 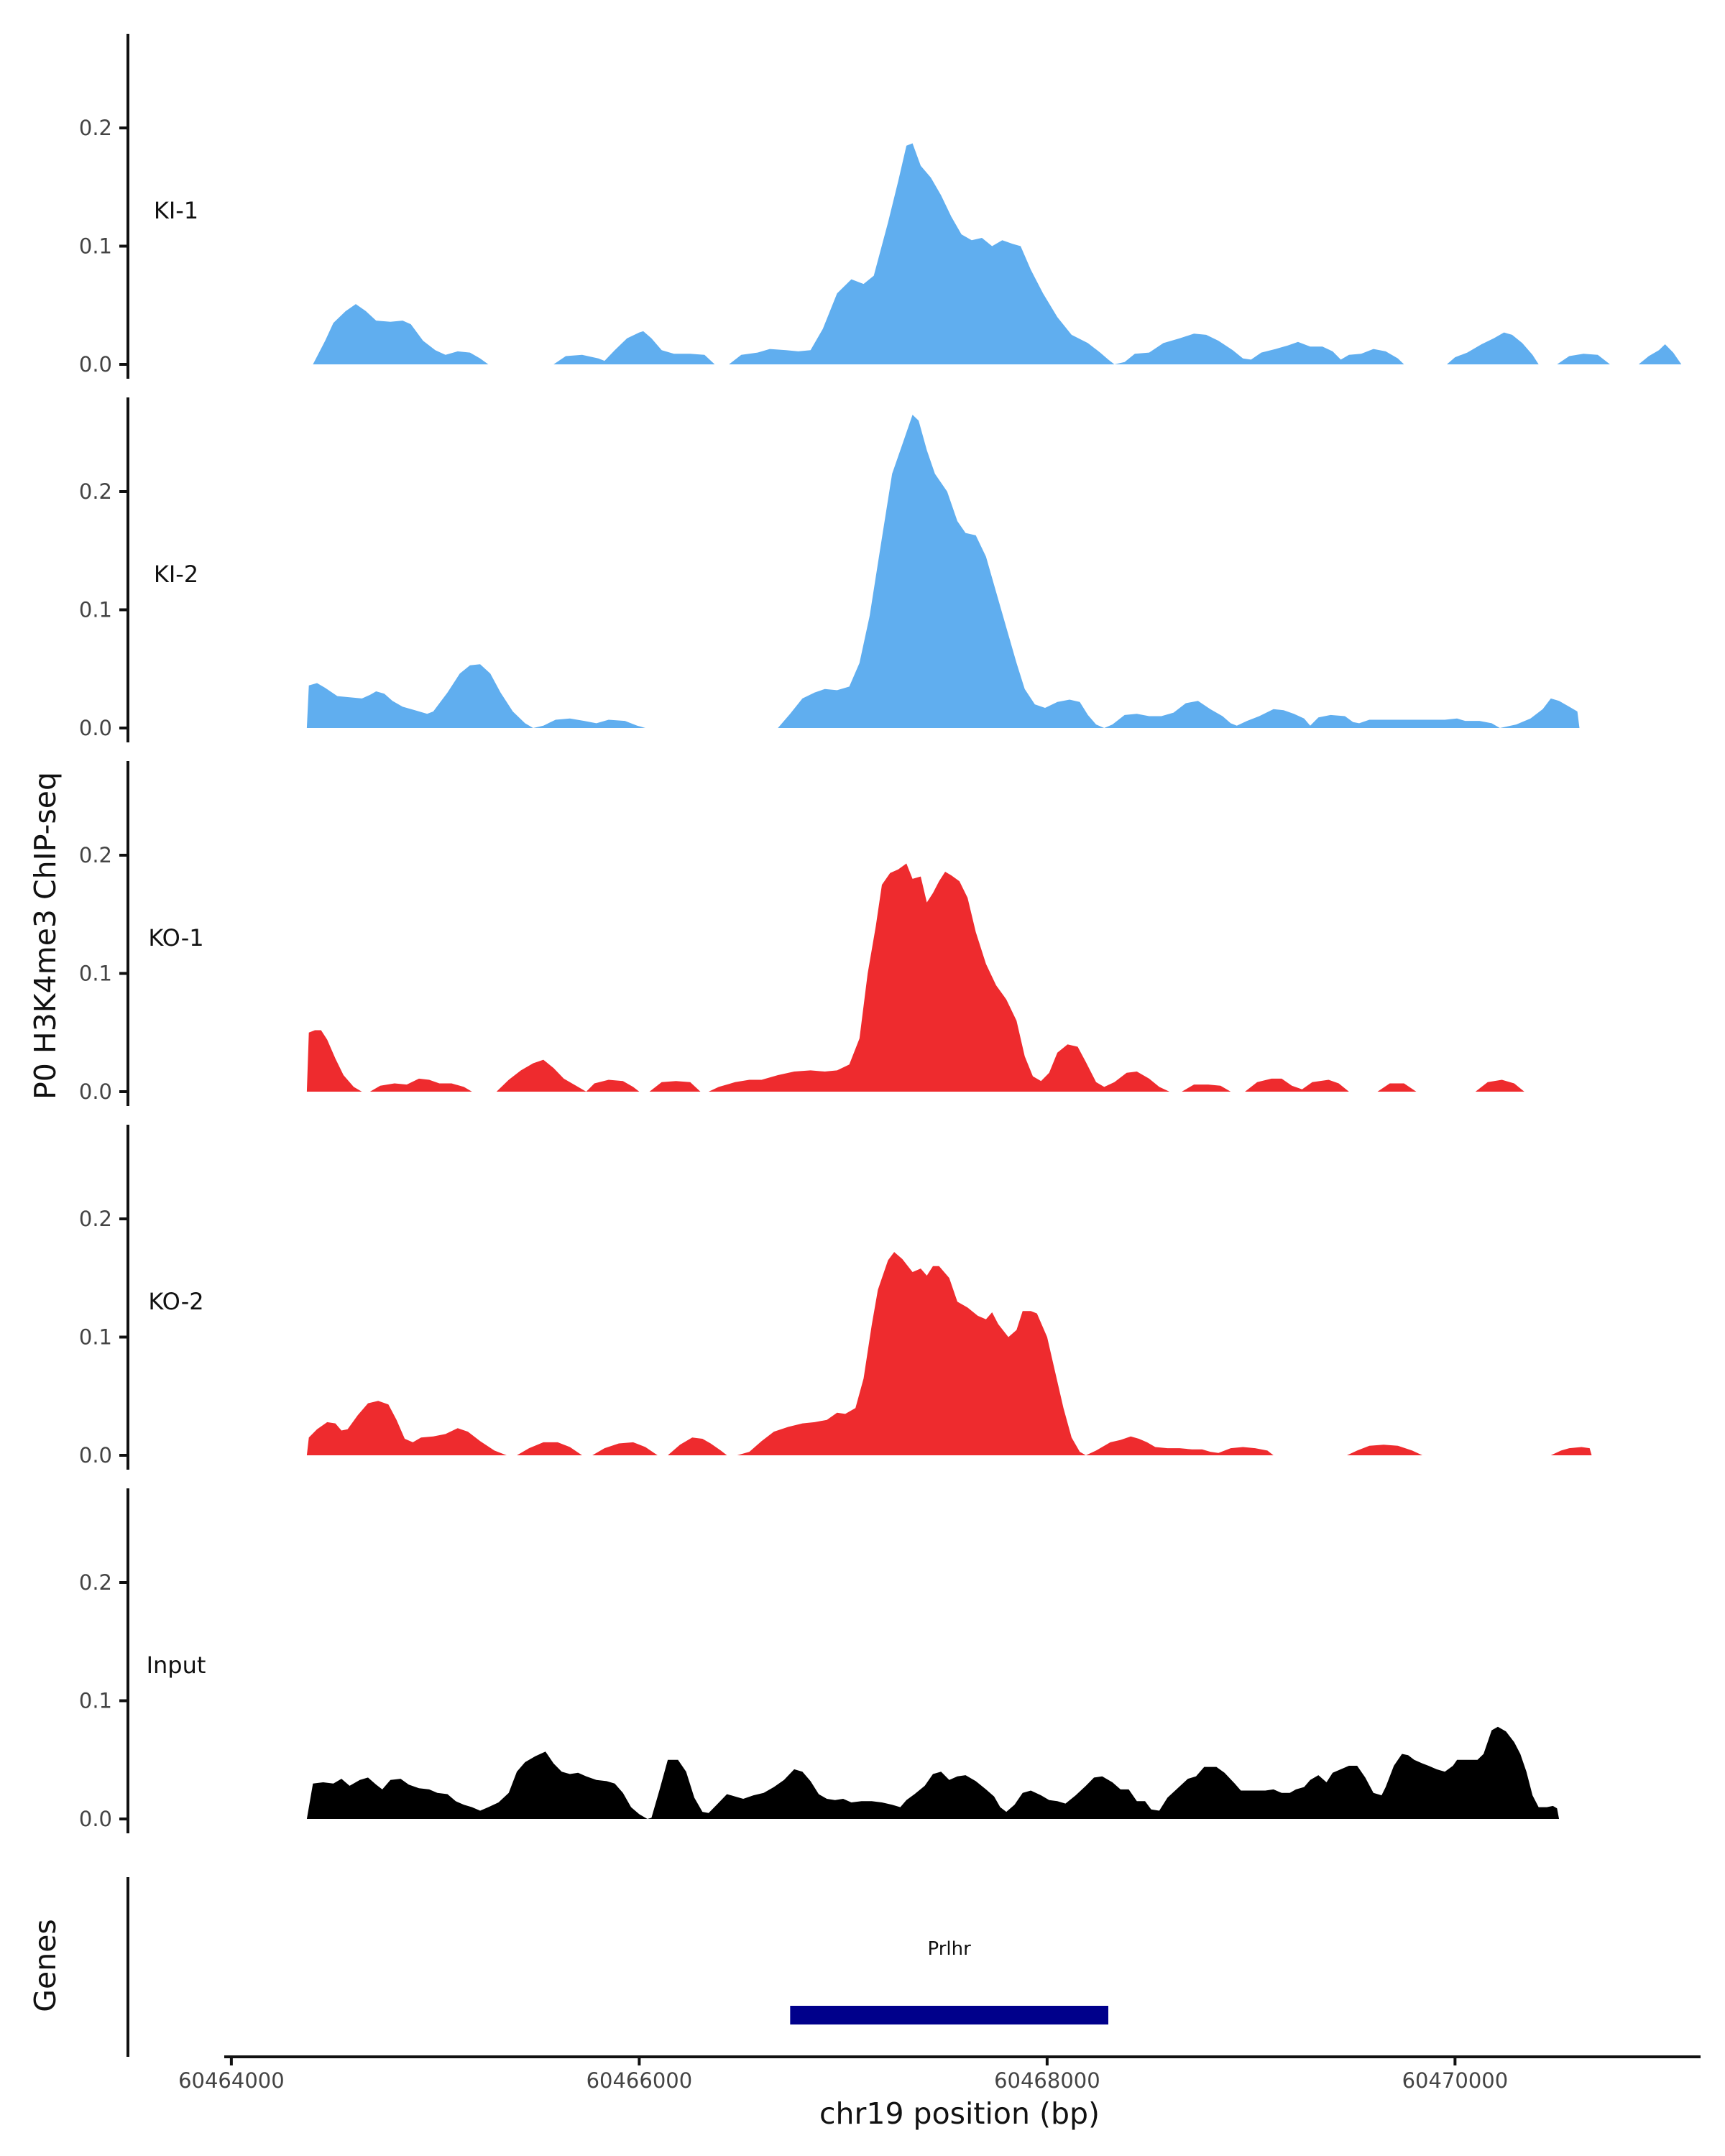 I want to click on track-ko-1: 0.0 0.1 0.2 KO-1, so click(x=801, y=934).